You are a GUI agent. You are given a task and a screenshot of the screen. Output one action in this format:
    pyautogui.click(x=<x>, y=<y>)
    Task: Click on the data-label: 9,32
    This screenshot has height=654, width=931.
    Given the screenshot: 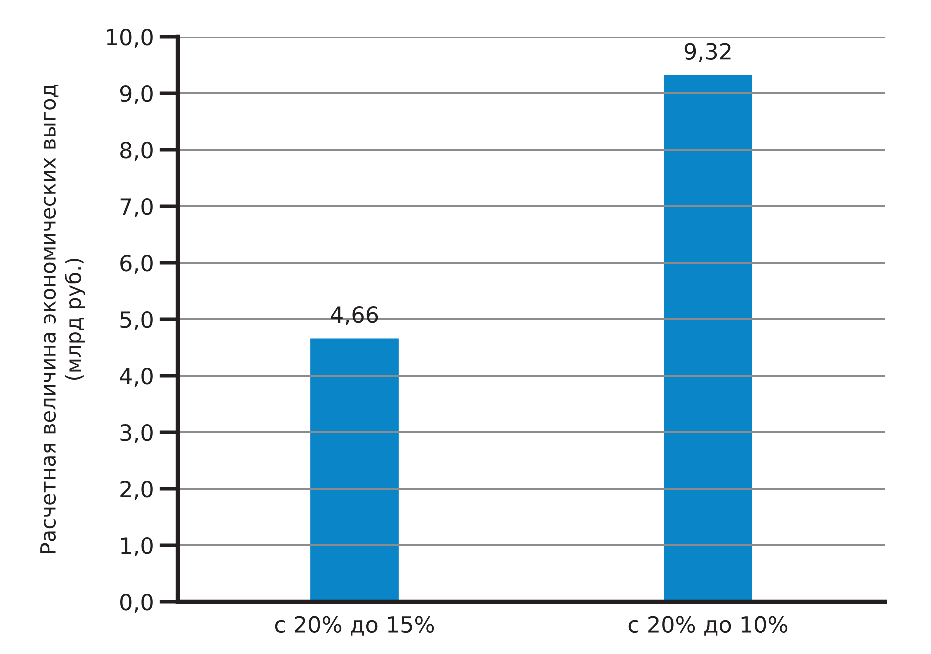 What is the action you would take?
    pyautogui.click(x=707, y=52)
    